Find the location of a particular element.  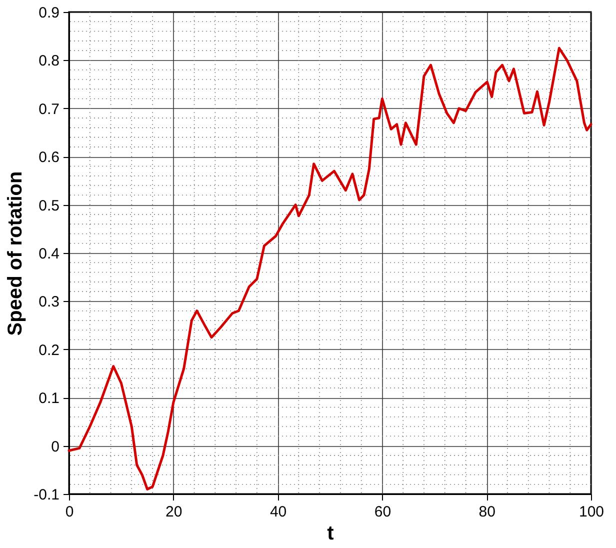

x-tick-label: 80 is located at coordinates (487, 512).